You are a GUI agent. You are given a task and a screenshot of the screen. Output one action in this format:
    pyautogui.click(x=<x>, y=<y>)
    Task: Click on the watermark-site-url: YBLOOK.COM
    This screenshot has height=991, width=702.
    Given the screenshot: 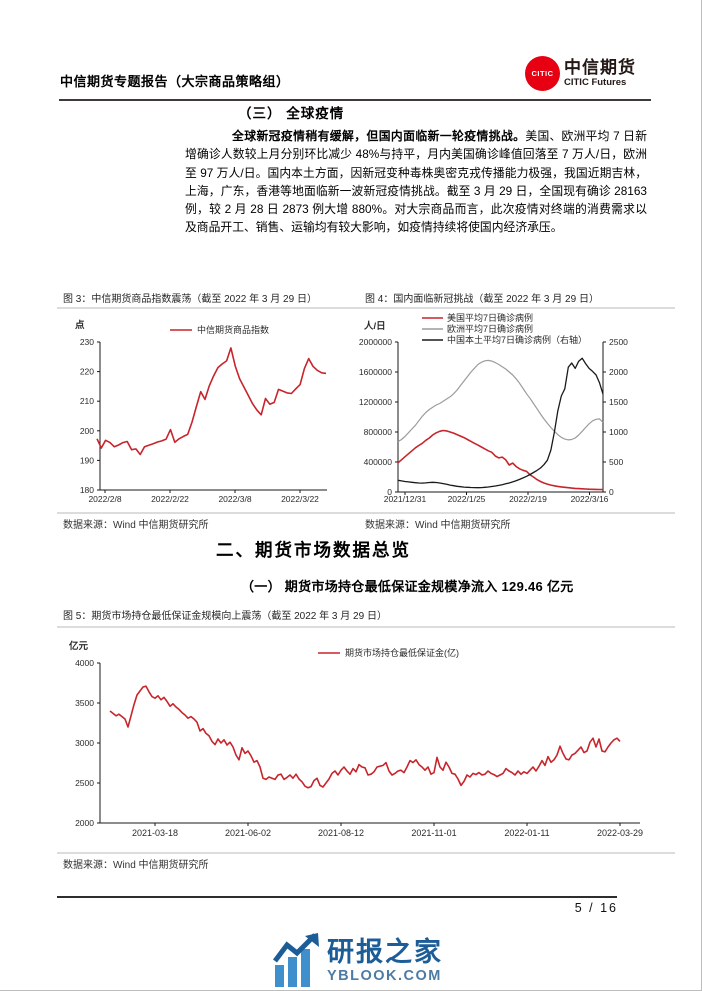 What is the action you would take?
    pyautogui.click(x=384, y=975)
    